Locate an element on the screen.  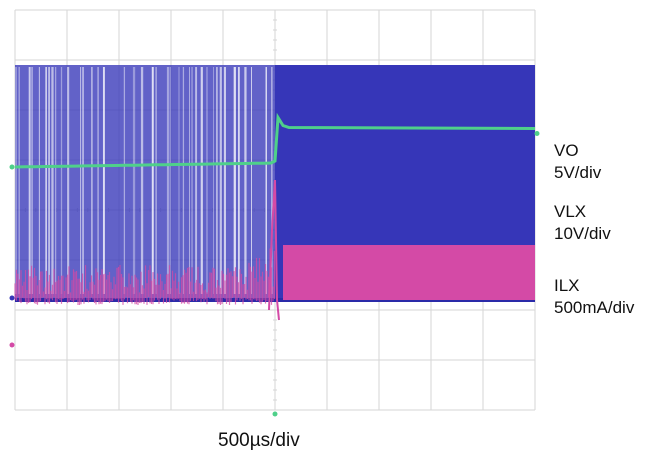
ilx-channel-label: ILX 500mA/div is located at coordinates (594, 297).